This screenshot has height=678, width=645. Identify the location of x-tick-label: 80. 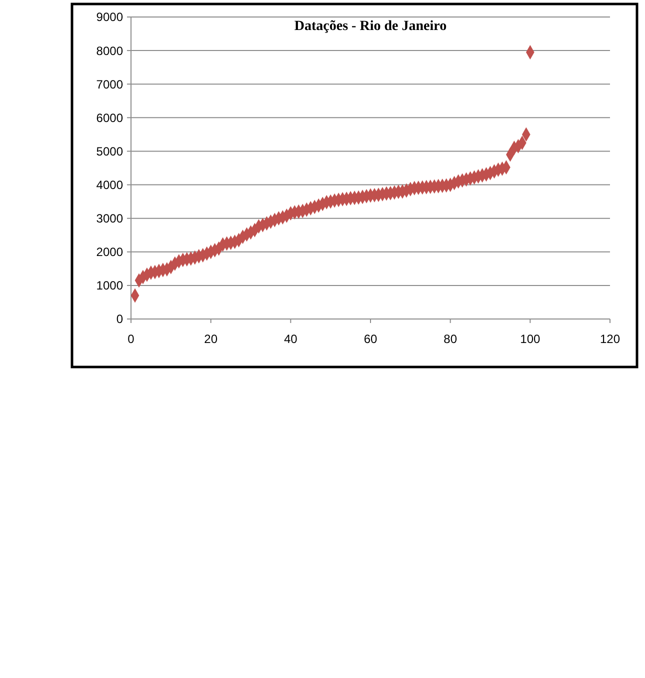
(451, 339).